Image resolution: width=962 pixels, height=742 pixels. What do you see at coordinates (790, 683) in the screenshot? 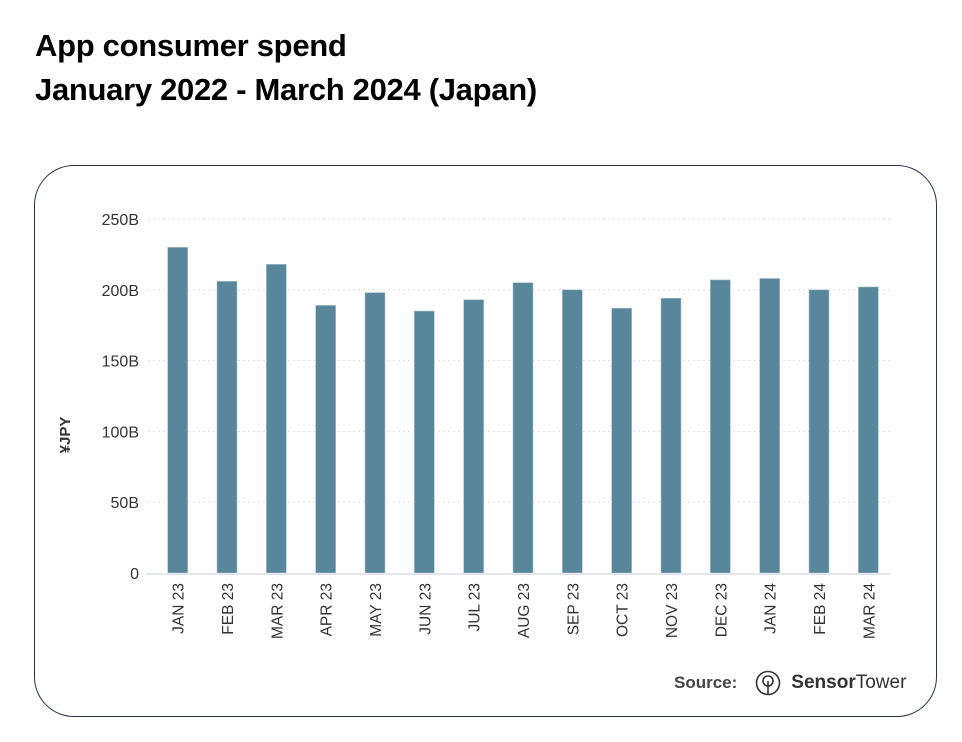
I see `source-attribution: Source: SensorTower` at bounding box center [790, 683].